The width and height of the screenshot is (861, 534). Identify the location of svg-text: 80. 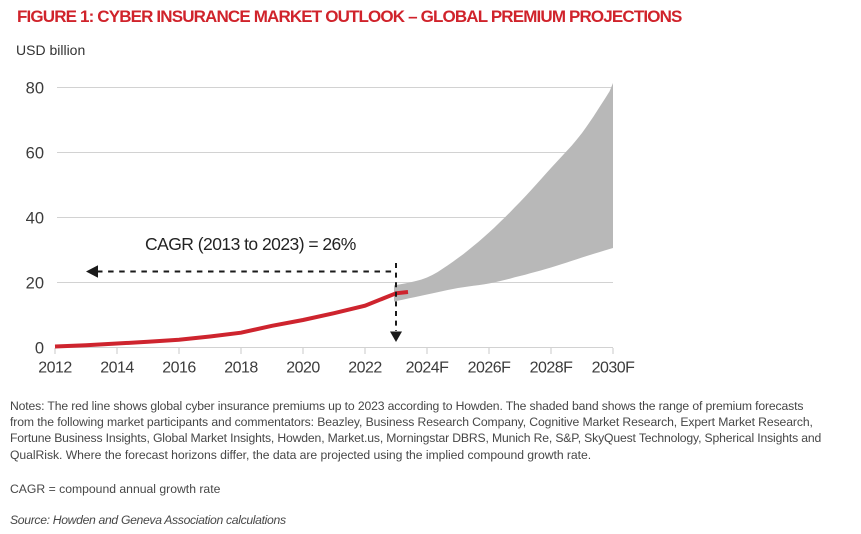
(35, 89).